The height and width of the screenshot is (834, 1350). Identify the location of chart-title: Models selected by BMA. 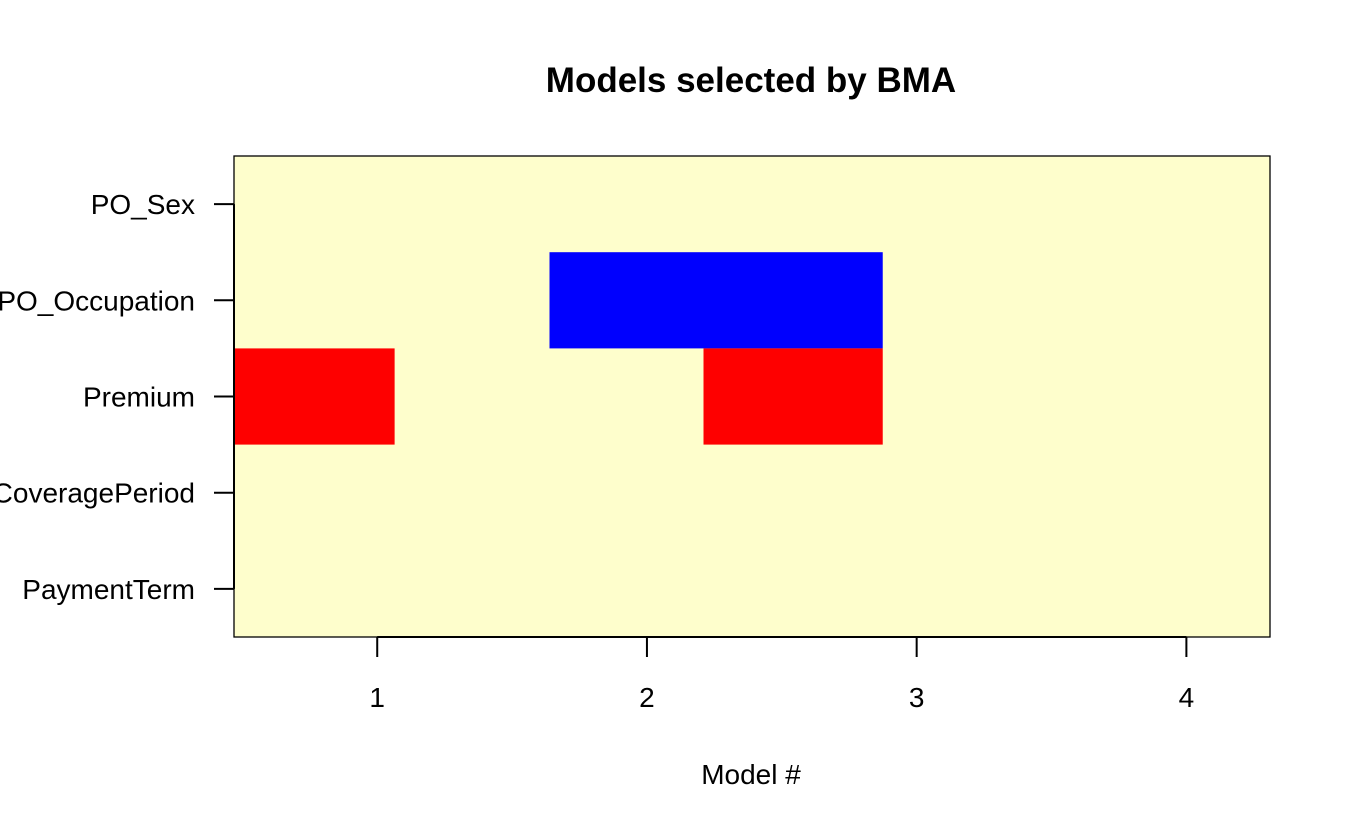
(751, 80).